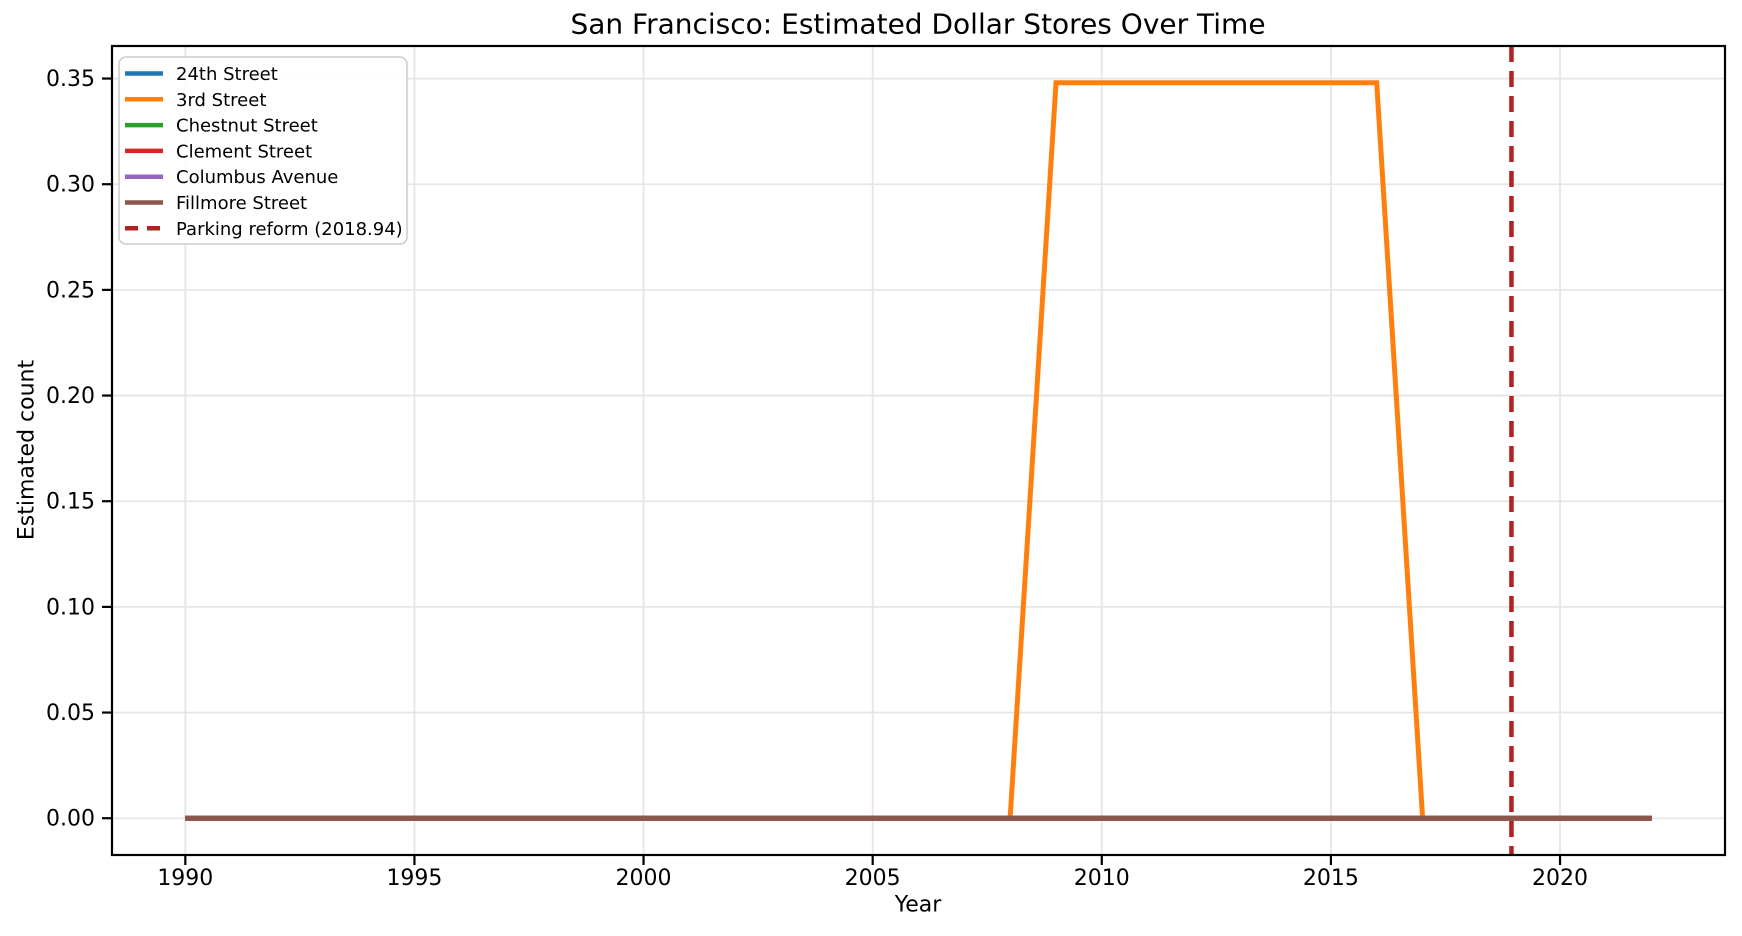 The height and width of the screenshot is (936, 1742). I want to click on legend-label-parking-reform-2018-94: Parking reform (2018.94), so click(289, 229).